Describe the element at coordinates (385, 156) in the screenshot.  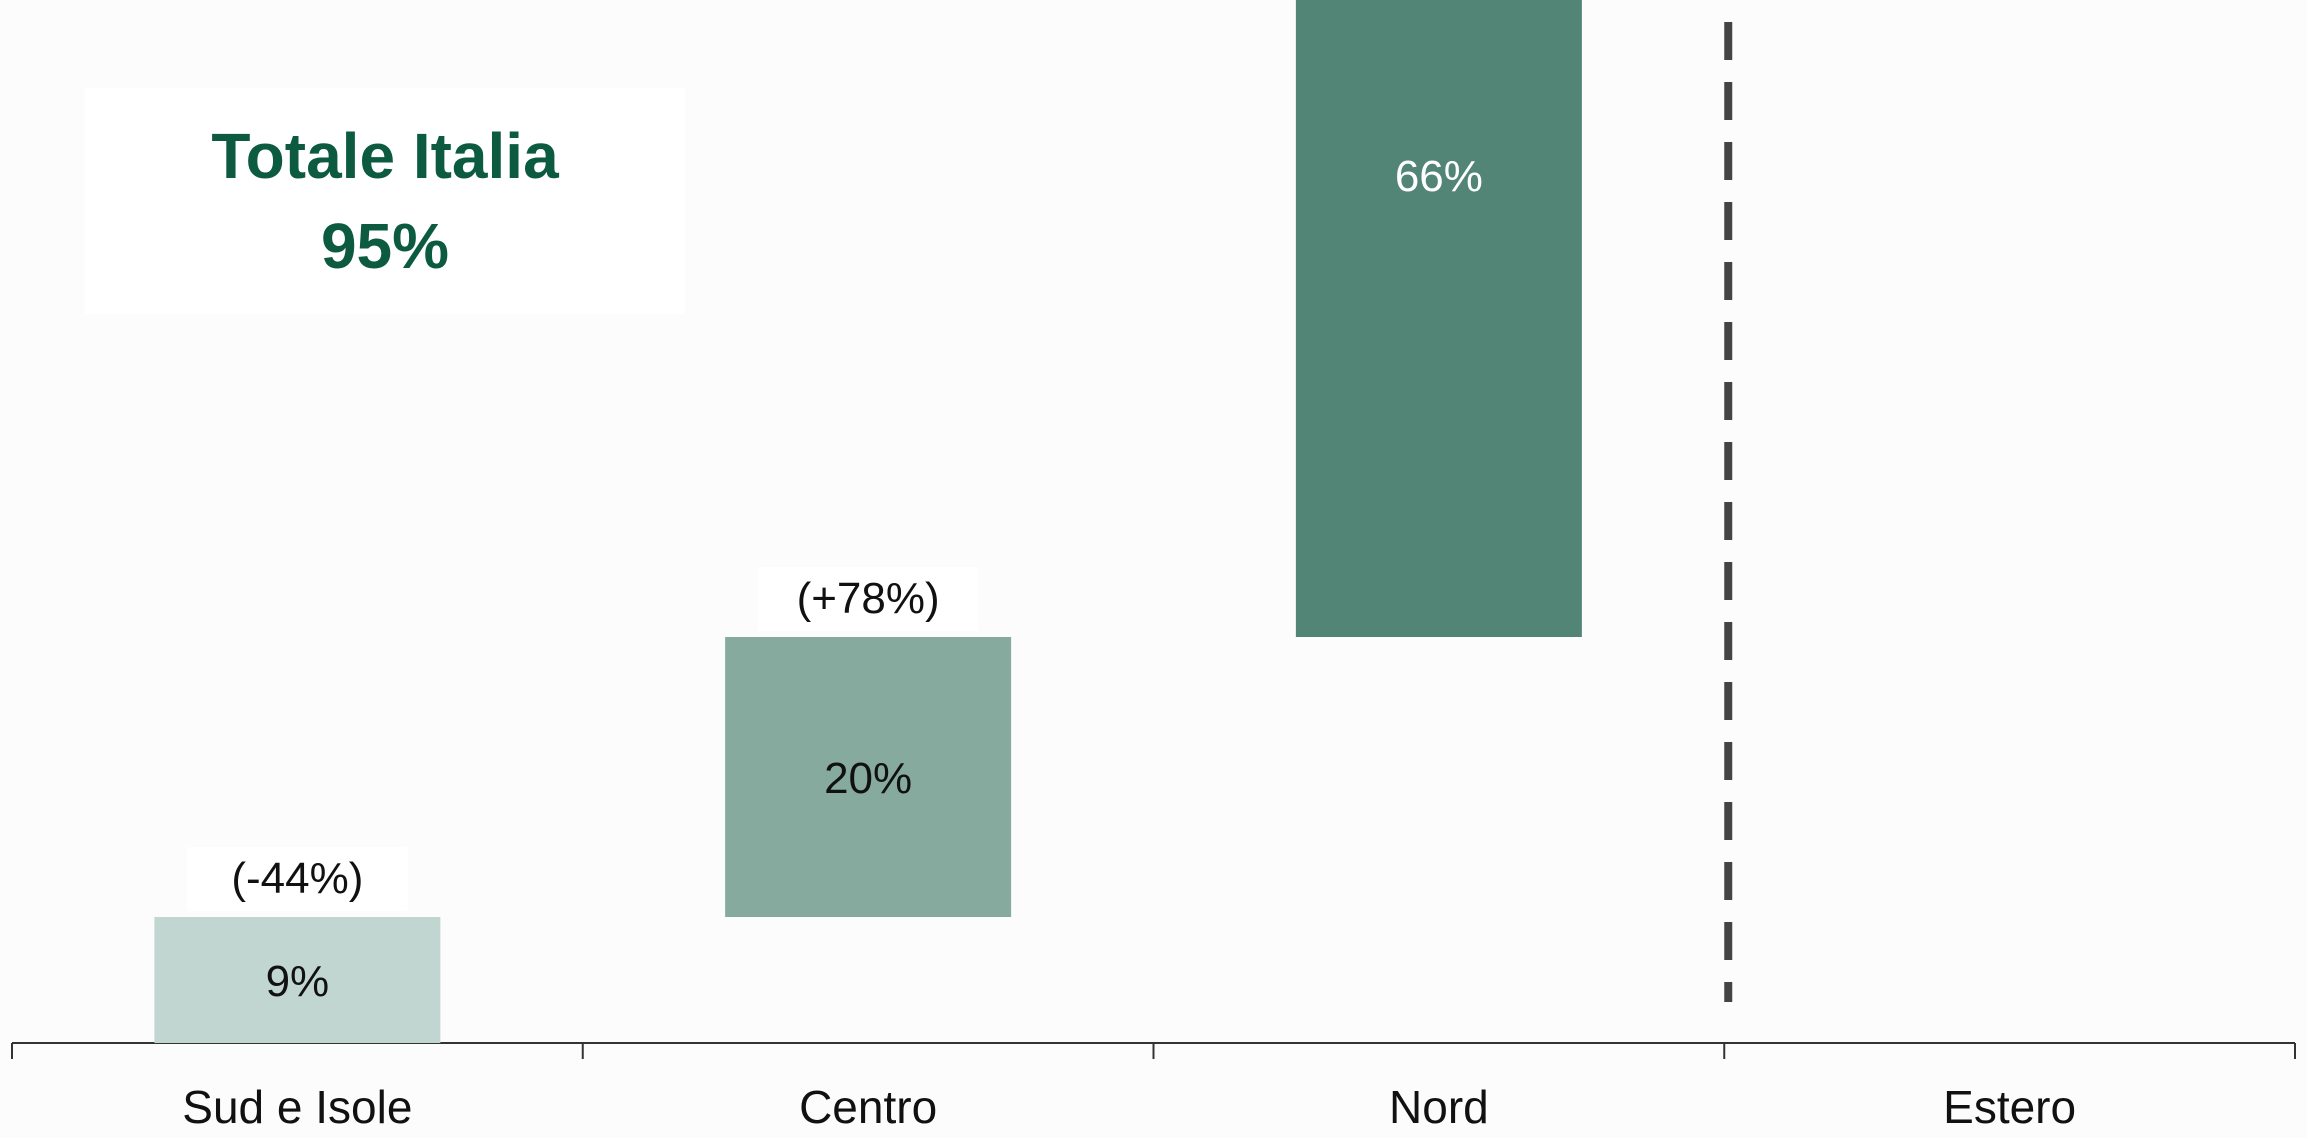
I see `summary-label: Totale Italia` at that location.